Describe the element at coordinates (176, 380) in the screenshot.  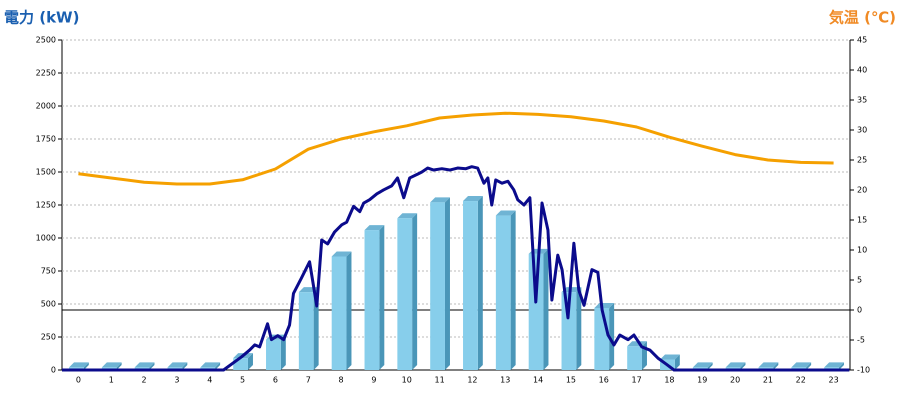
I see `x-tick-label: 3` at that location.